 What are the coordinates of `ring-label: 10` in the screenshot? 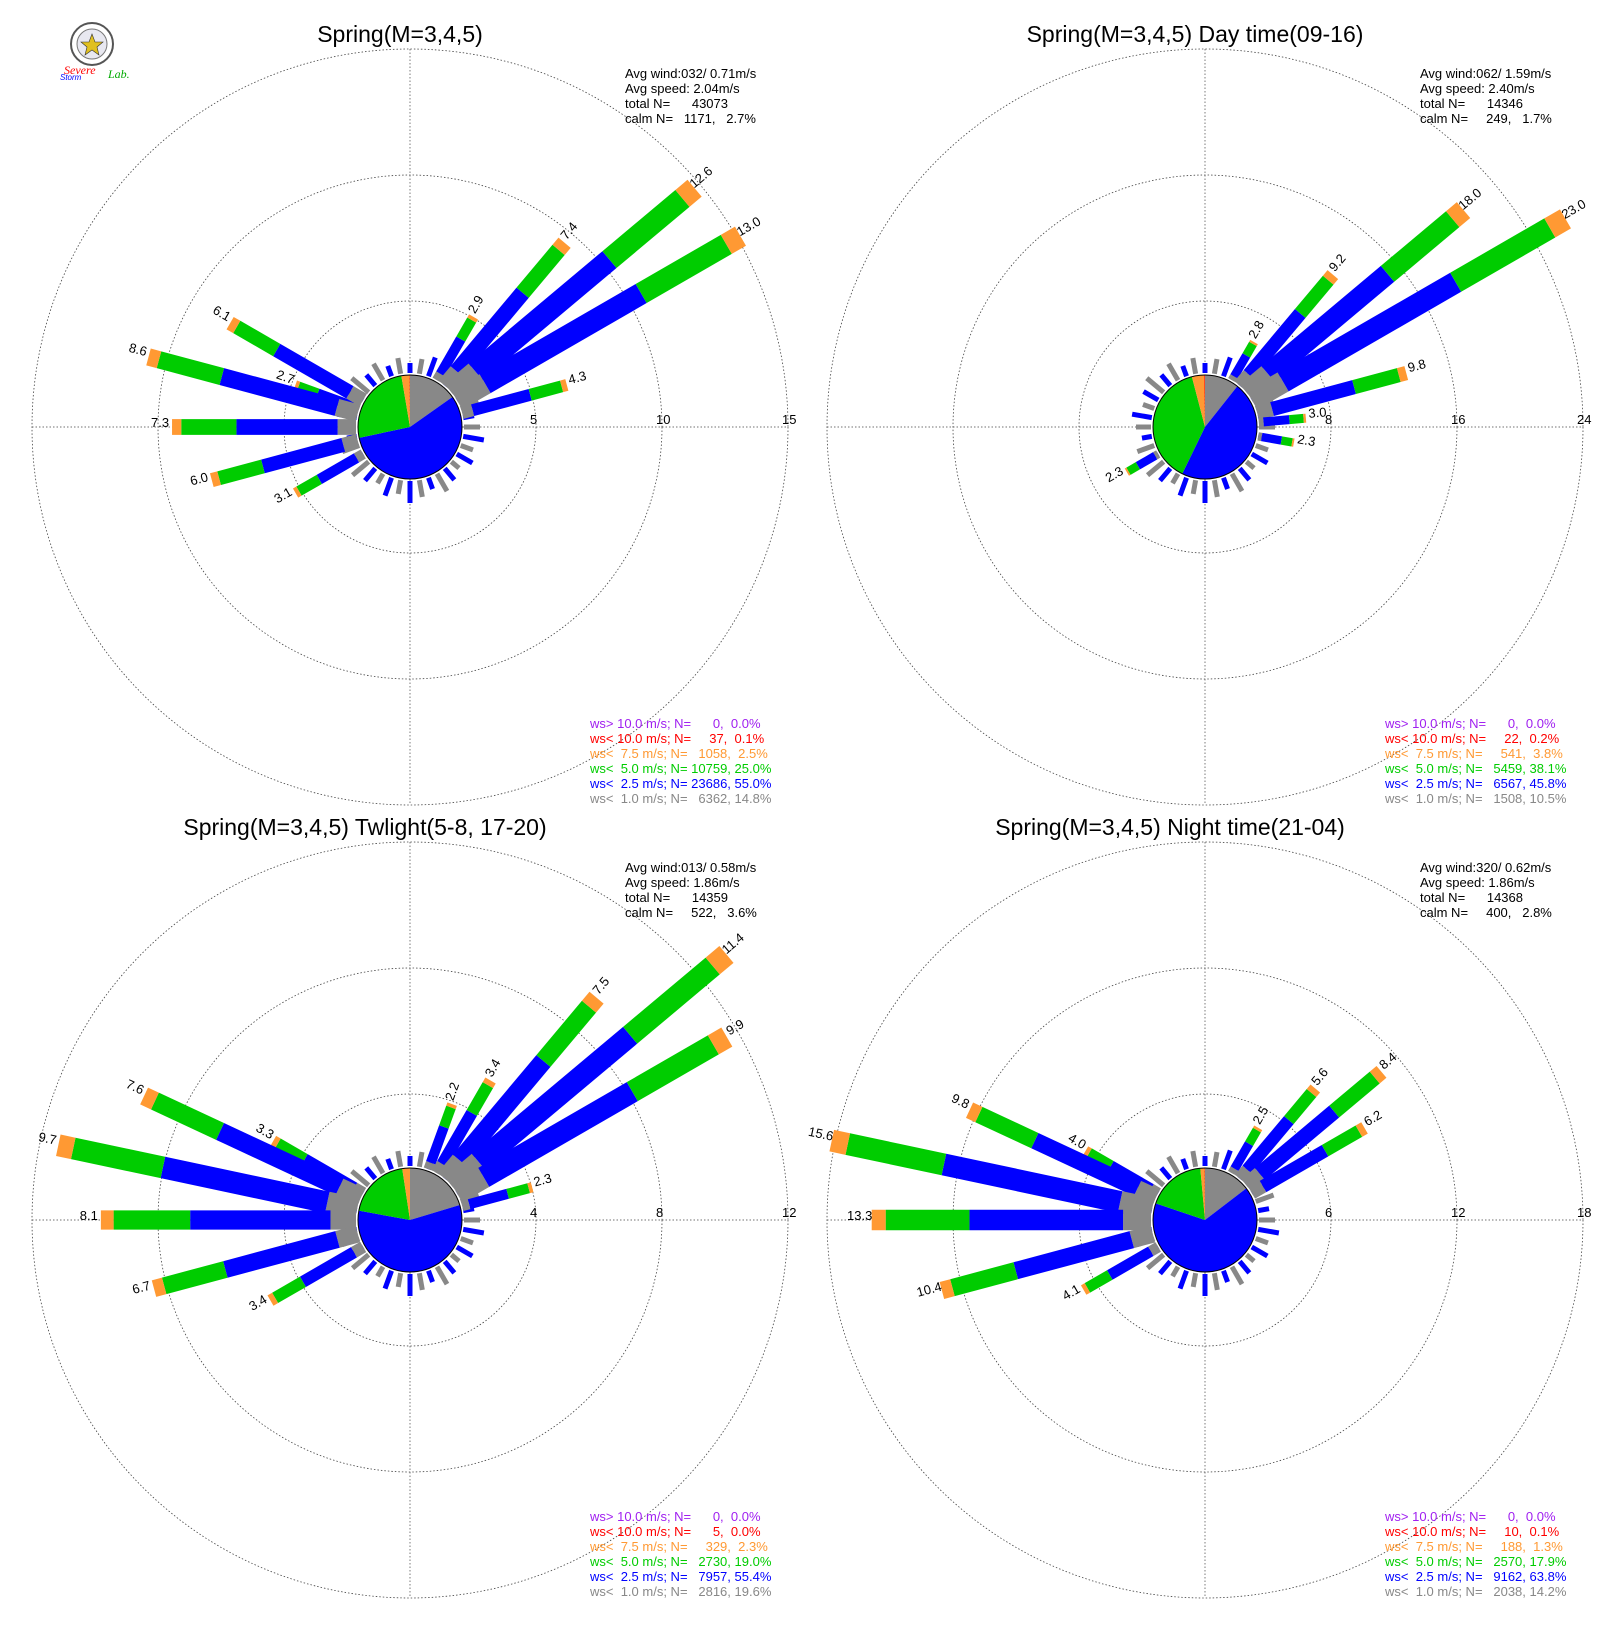 It's located at (663, 419).